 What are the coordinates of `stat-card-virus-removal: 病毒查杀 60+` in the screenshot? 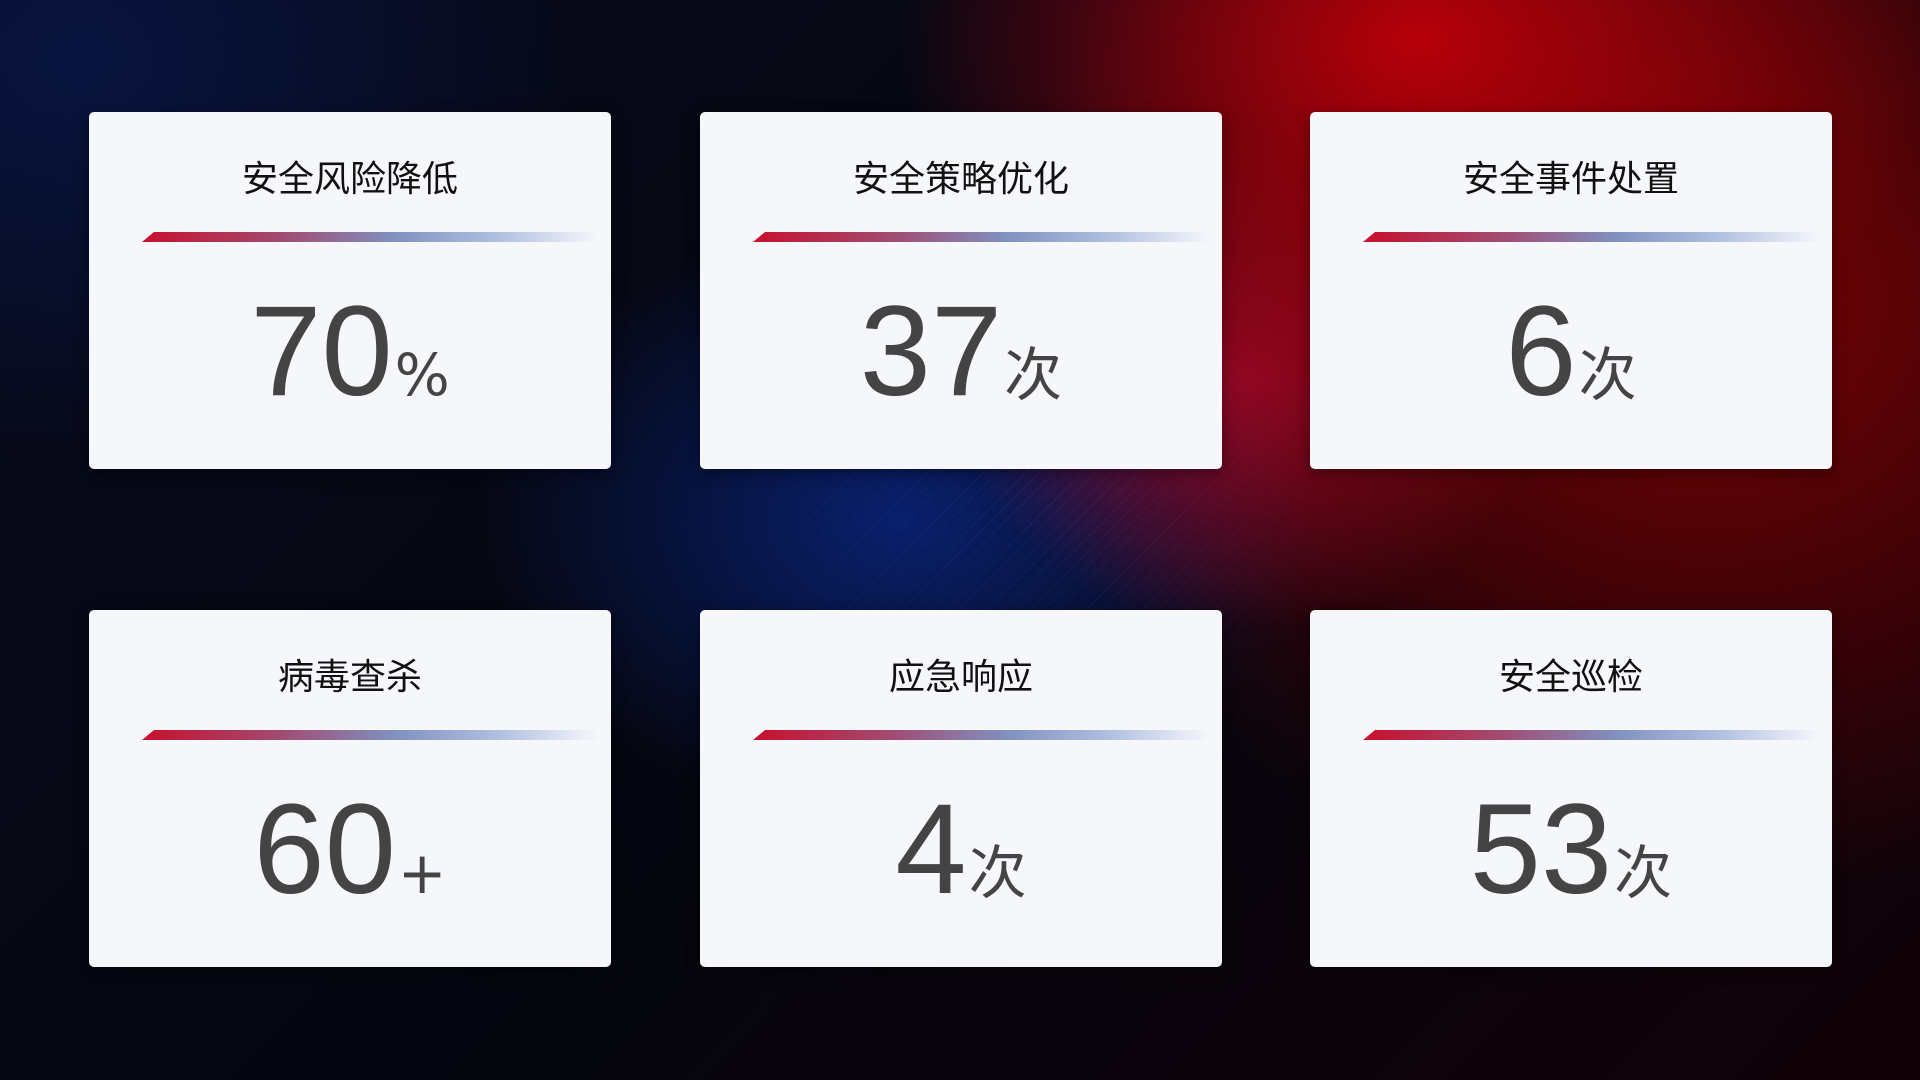 It's located at (350, 788).